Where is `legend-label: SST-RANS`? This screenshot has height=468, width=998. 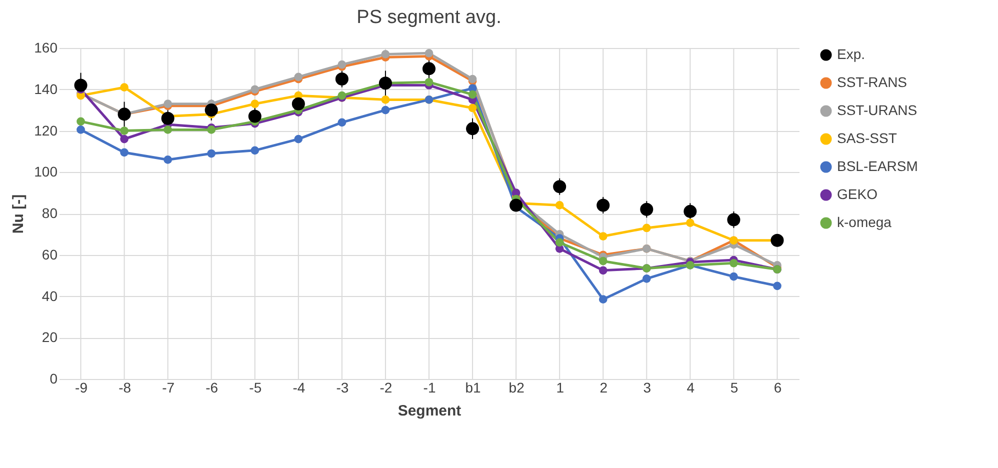
legend-label: SST-RANS is located at coordinates (872, 82).